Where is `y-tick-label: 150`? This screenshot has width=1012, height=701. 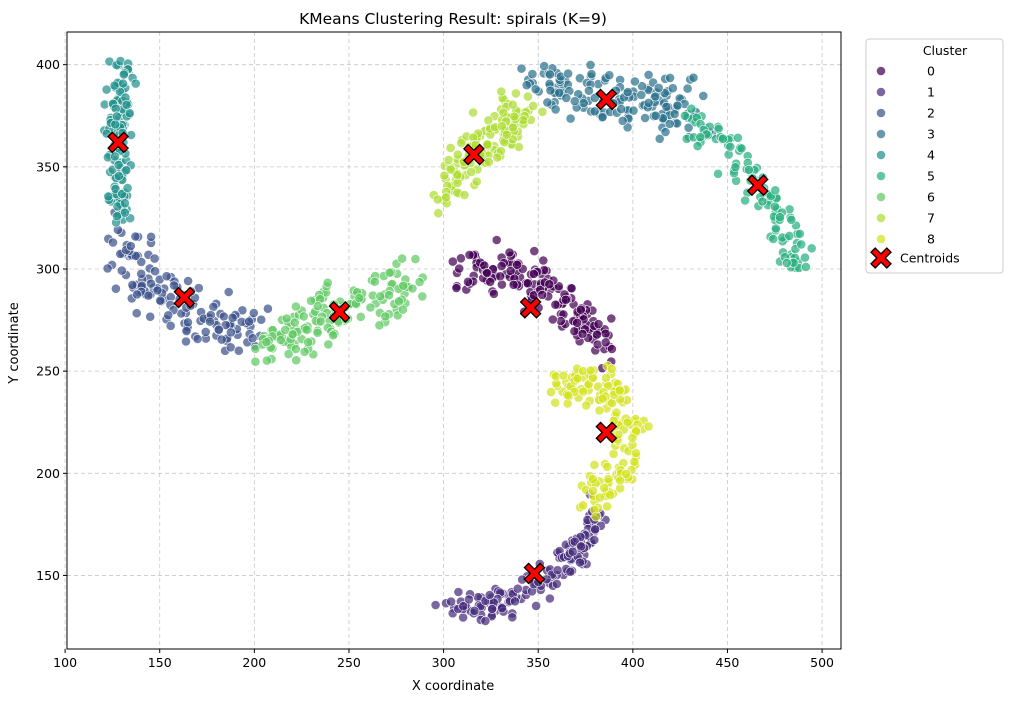 y-tick-label: 150 is located at coordinates (48, 575).